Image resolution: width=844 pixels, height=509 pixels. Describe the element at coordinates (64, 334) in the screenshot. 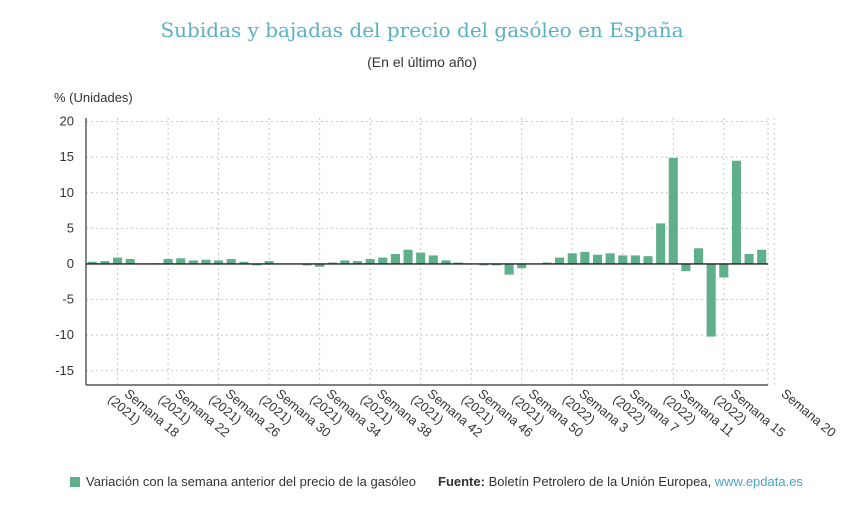

I see `y-tick-label: -10` at that location.